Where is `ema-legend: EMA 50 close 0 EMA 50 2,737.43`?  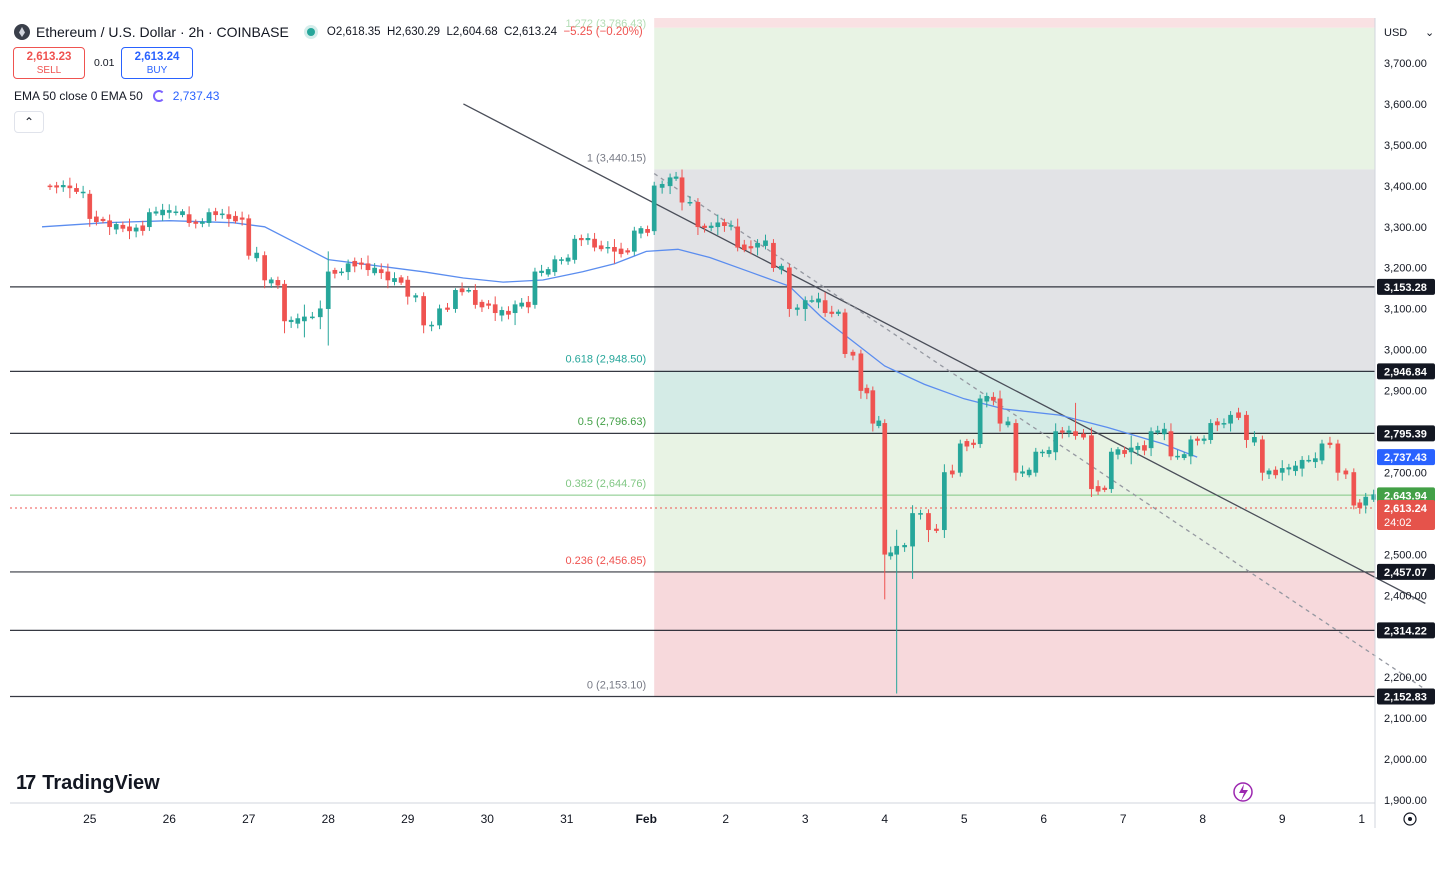 ema-legend: EMA 50 close 0 EMA 50 2,737.43 is located at coordinates (116, 96).